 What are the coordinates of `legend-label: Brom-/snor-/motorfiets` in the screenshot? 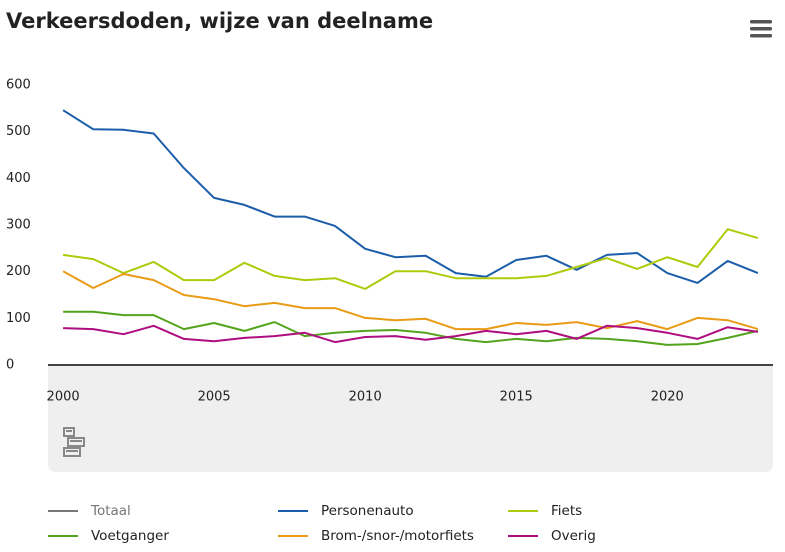 It's located at (397, 536).